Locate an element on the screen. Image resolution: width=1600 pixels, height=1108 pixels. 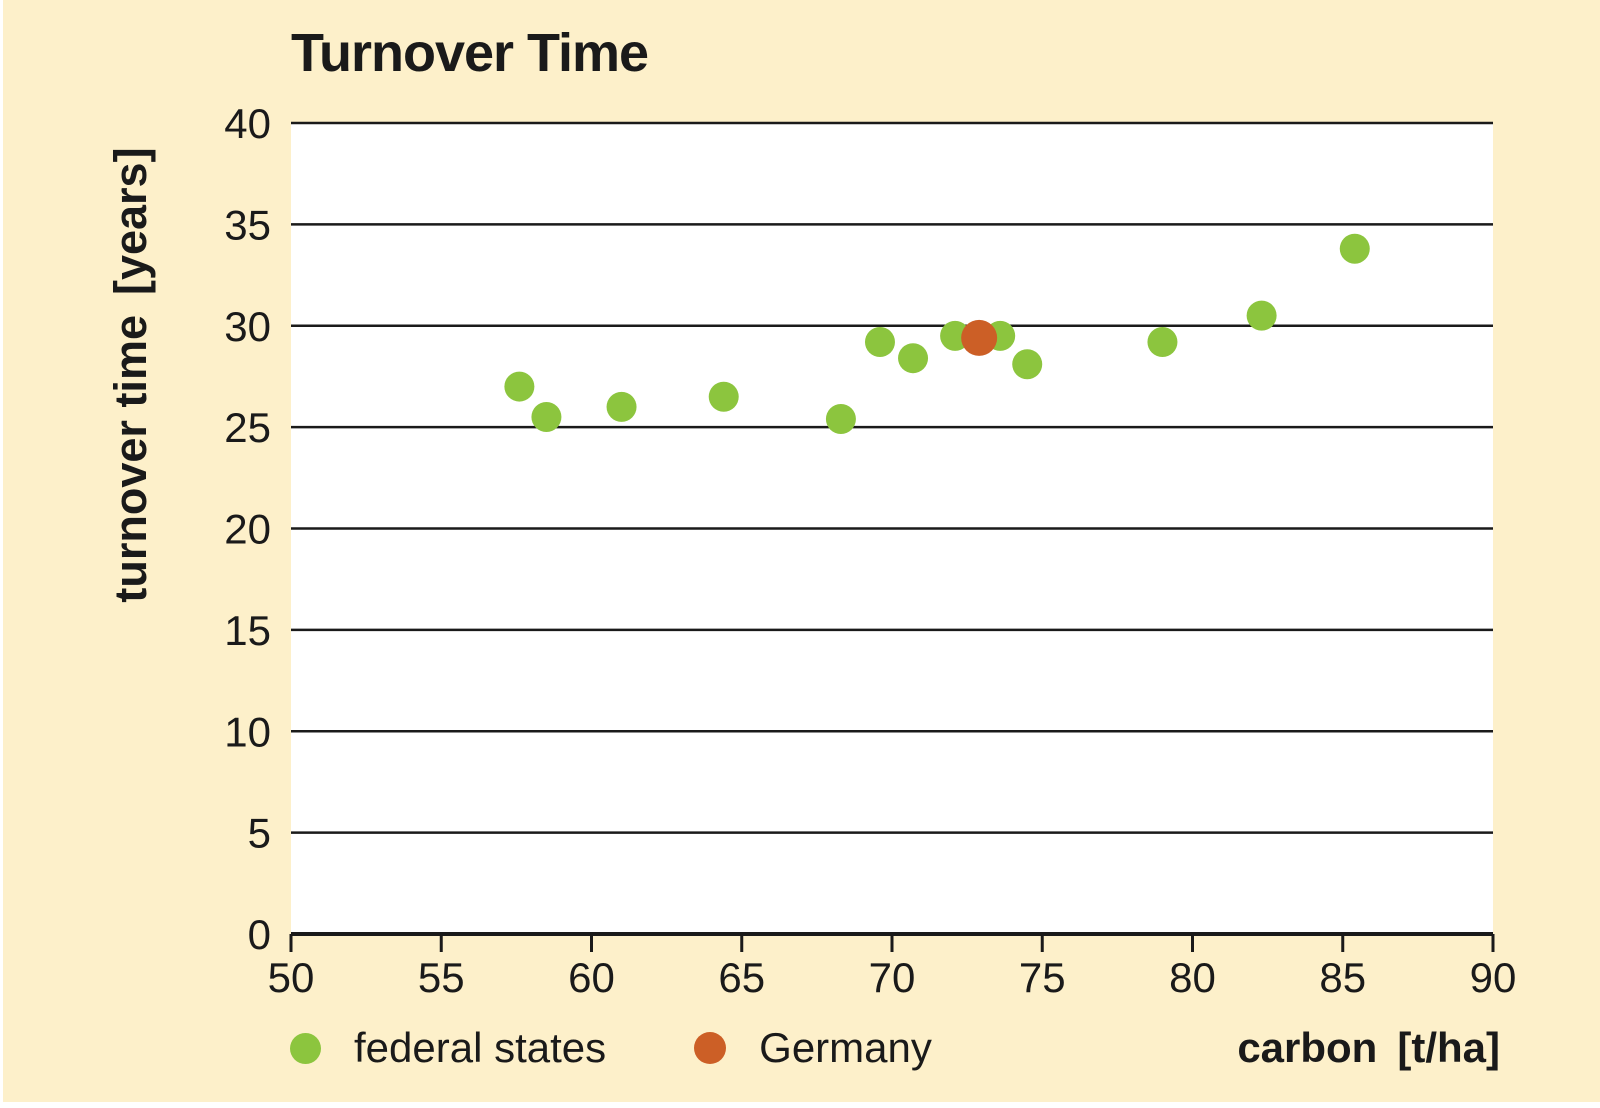
bottom-row: federal states Germany carbon [t/ha] is located at coordinates (895, 1048).